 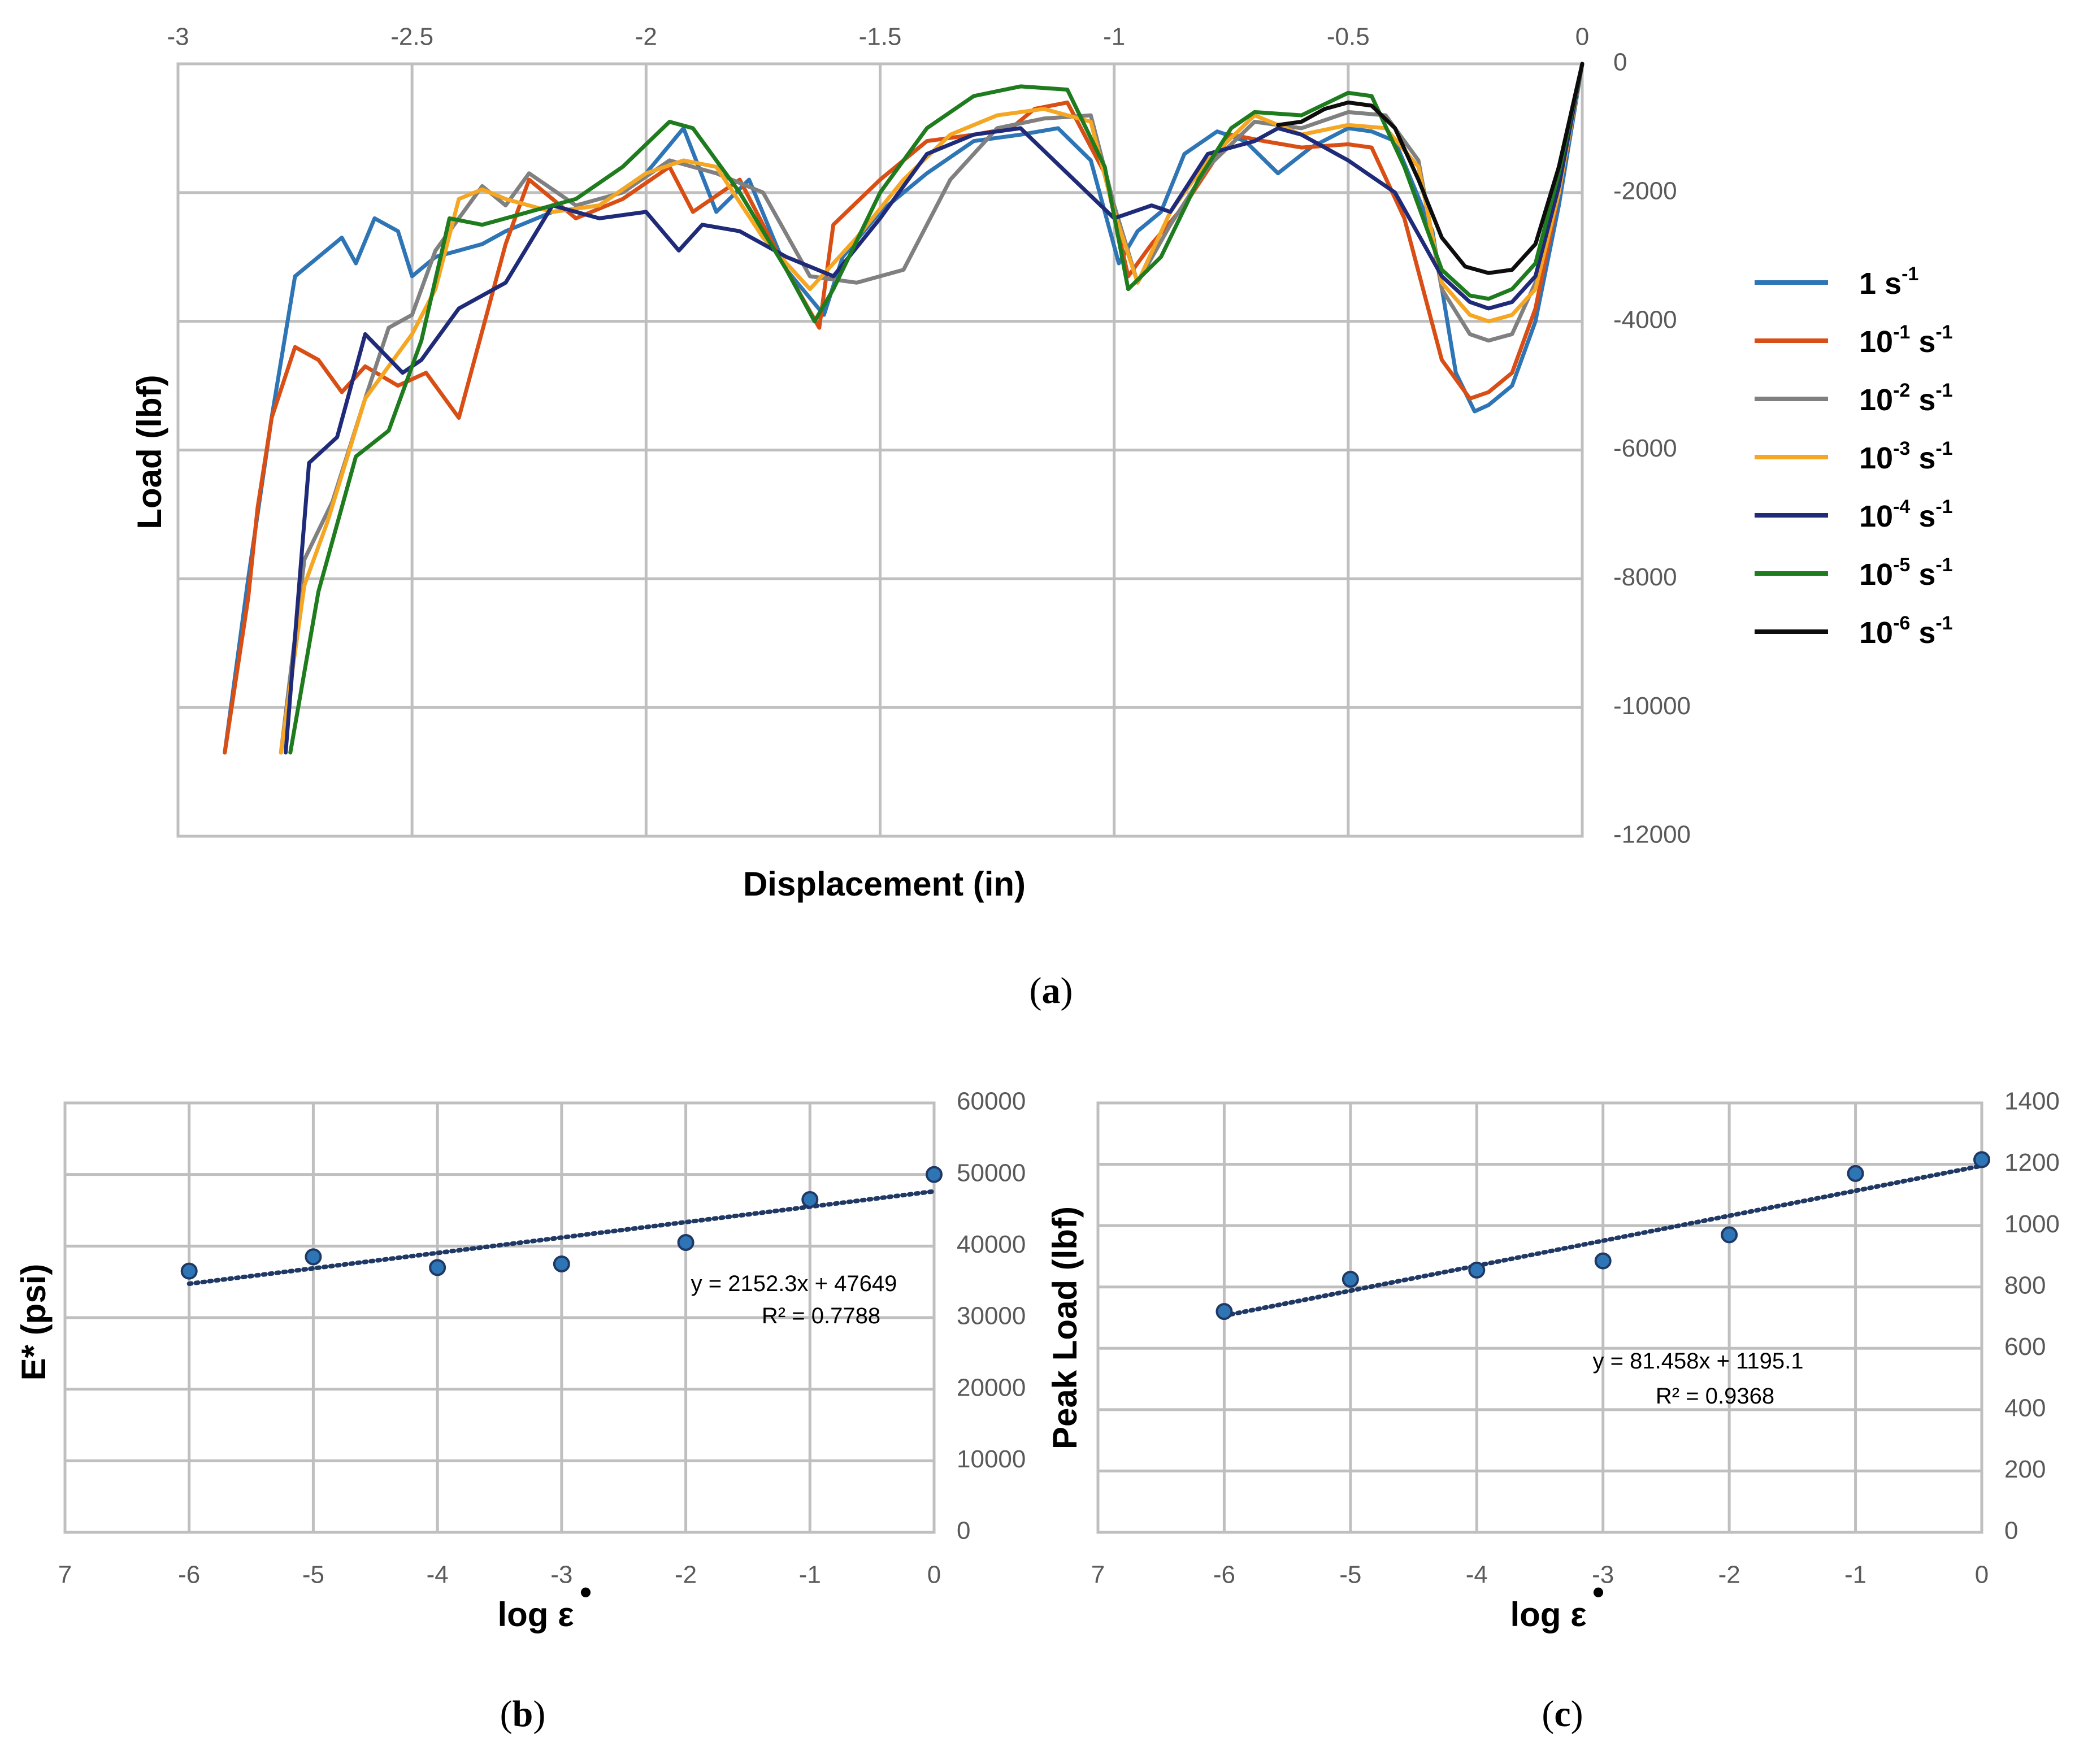 I want to click on y-axis-title: E* (psi), so click(x=34, y=1322).